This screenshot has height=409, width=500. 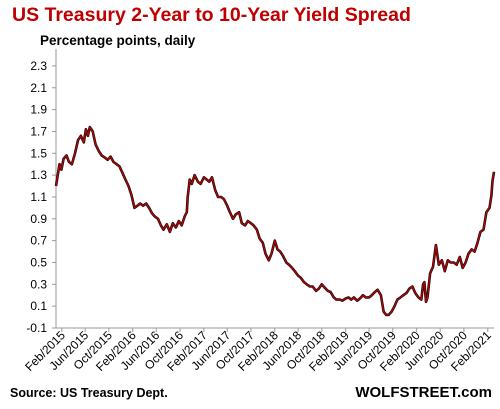 I want to click on y-tick-label: 1.3, so click(x=38, y=175).